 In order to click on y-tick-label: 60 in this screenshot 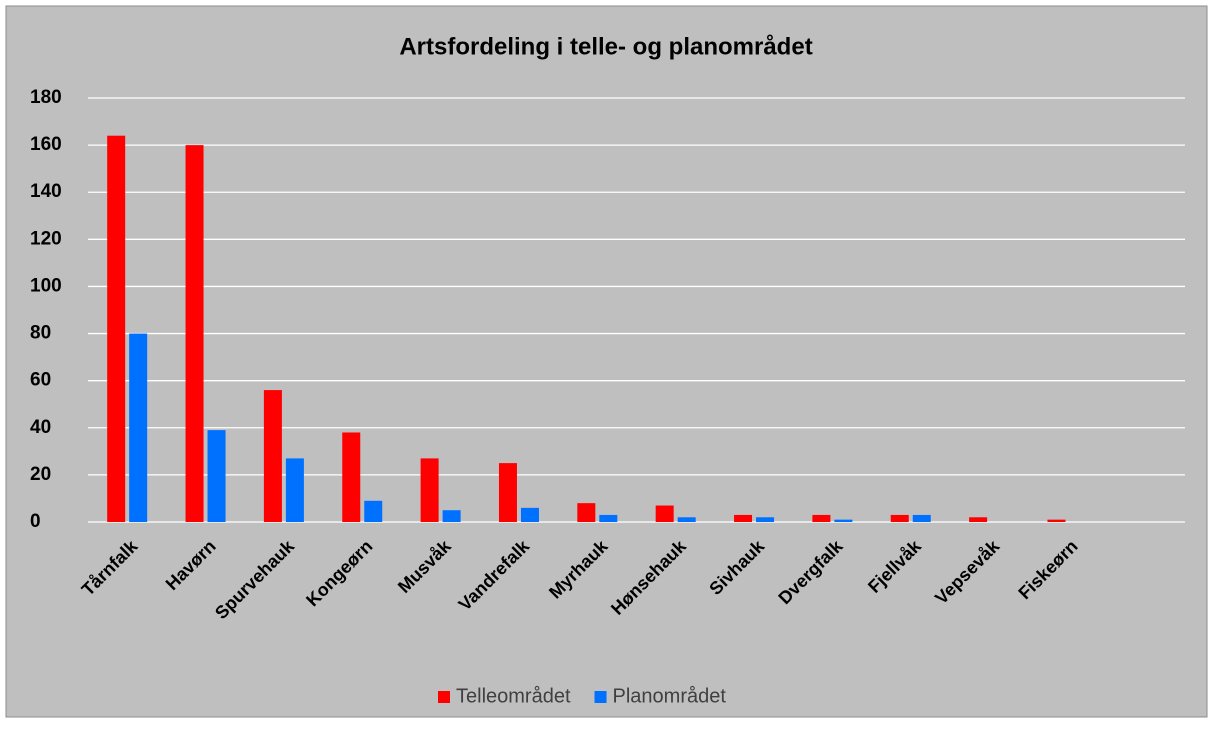, I will do `click(40, 380)`.